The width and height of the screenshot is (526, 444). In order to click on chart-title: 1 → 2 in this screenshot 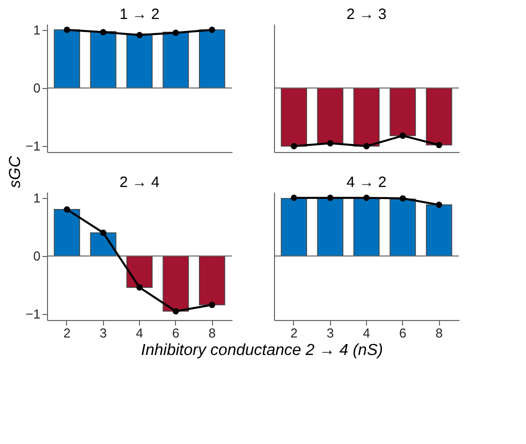, I will do `click(139, 14)`.